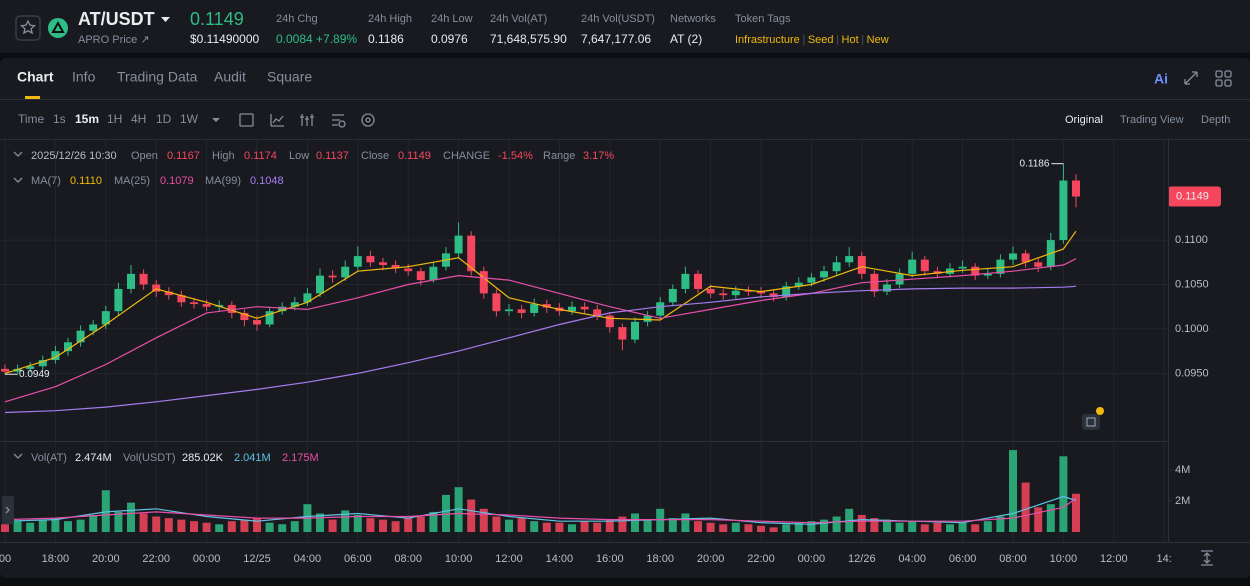 The width and height of the screenshot is (1250, 586). Describe the element at coordinates (616, 39) in the screenshot. I see `stat-value: 7,647,177.06` at that location.